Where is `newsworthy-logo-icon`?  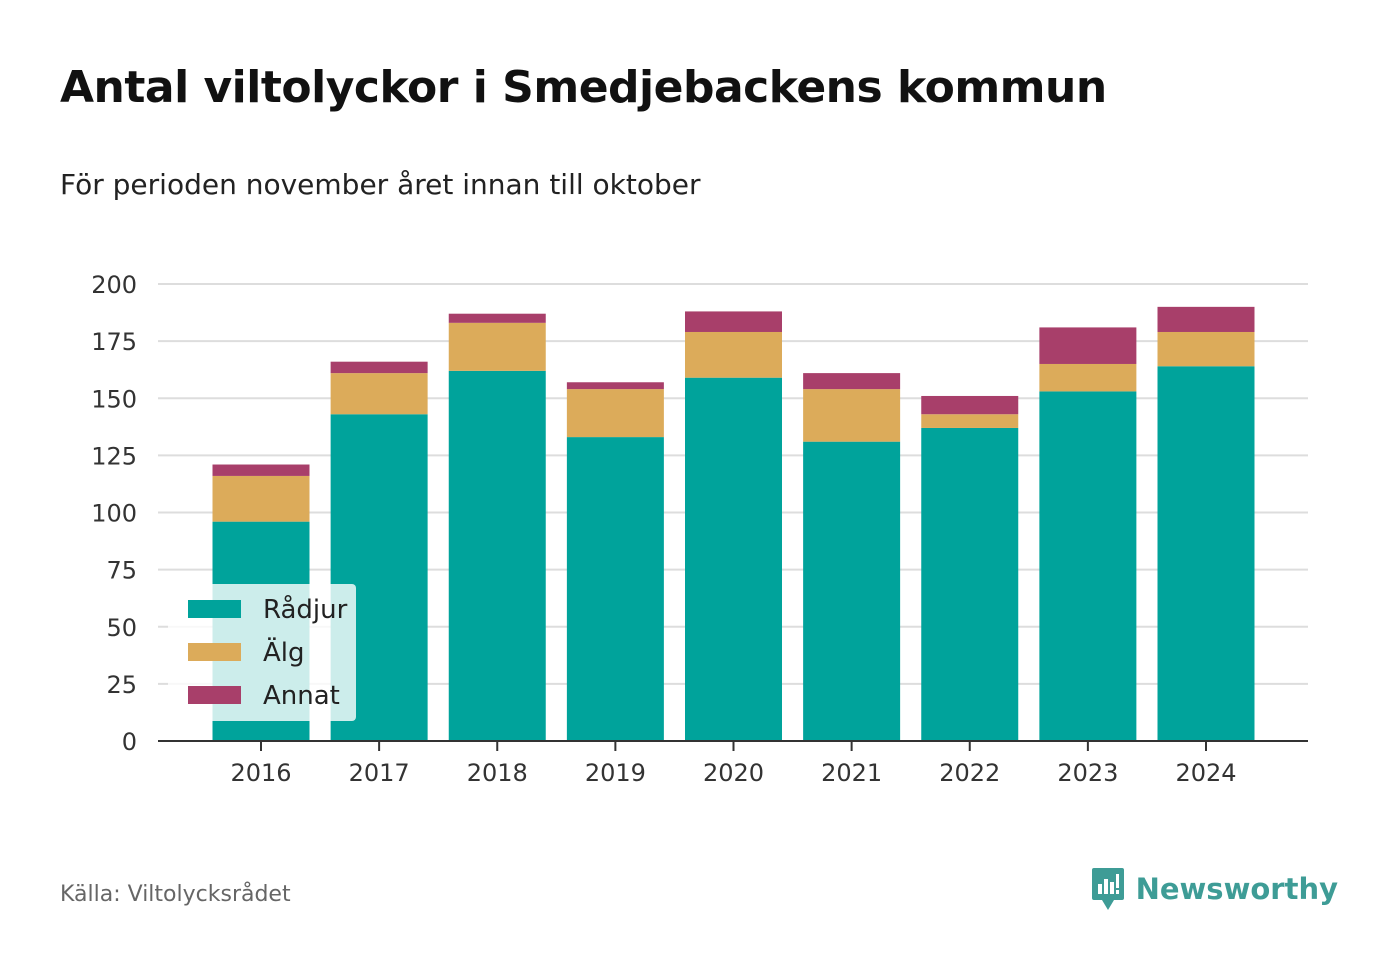 newsworthy-logo-icon is located at coordinates (1107, 889).